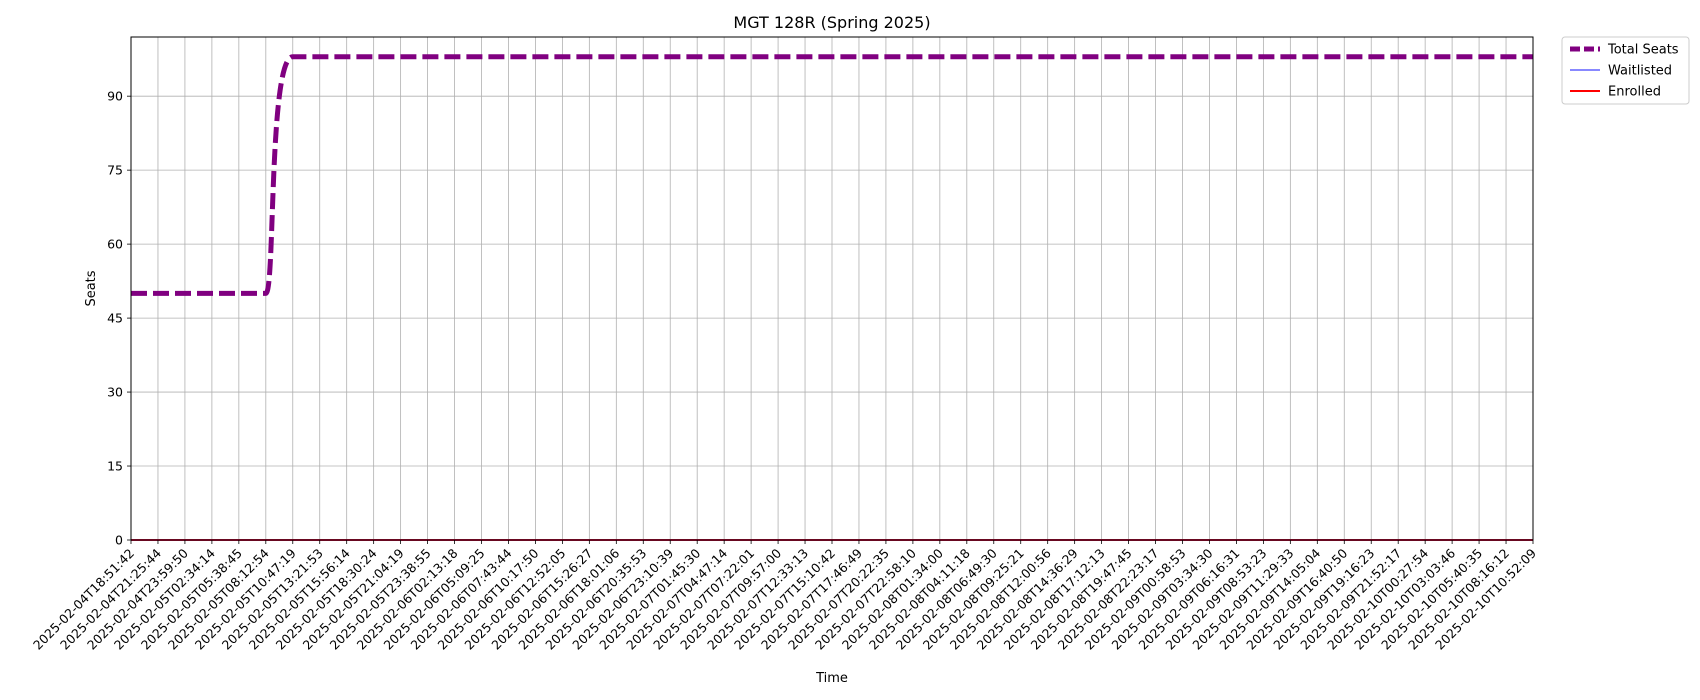 This screenshot has width=1700, height=700. What do you see at coordinates (1634, 92) in the screenshot?
I see `legend-entry: Enrolled` at bounding box center [1634, 92].